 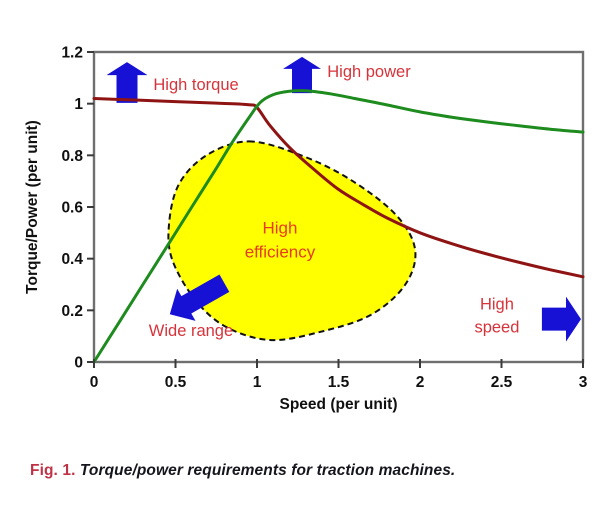 What do you see at coordinates (420, 382) in the screenshot?
I see `x-tick-label: 2` at bounding box center [420, 382].